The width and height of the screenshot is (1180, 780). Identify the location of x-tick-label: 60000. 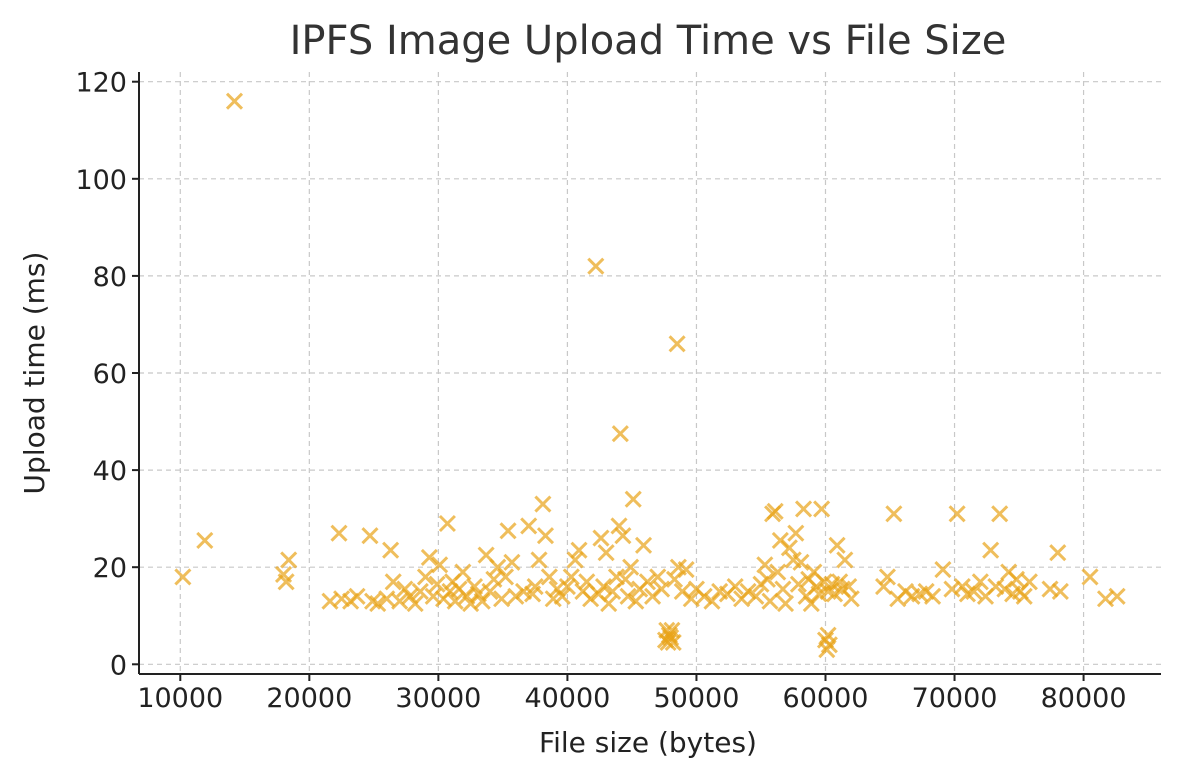
(826, 698).